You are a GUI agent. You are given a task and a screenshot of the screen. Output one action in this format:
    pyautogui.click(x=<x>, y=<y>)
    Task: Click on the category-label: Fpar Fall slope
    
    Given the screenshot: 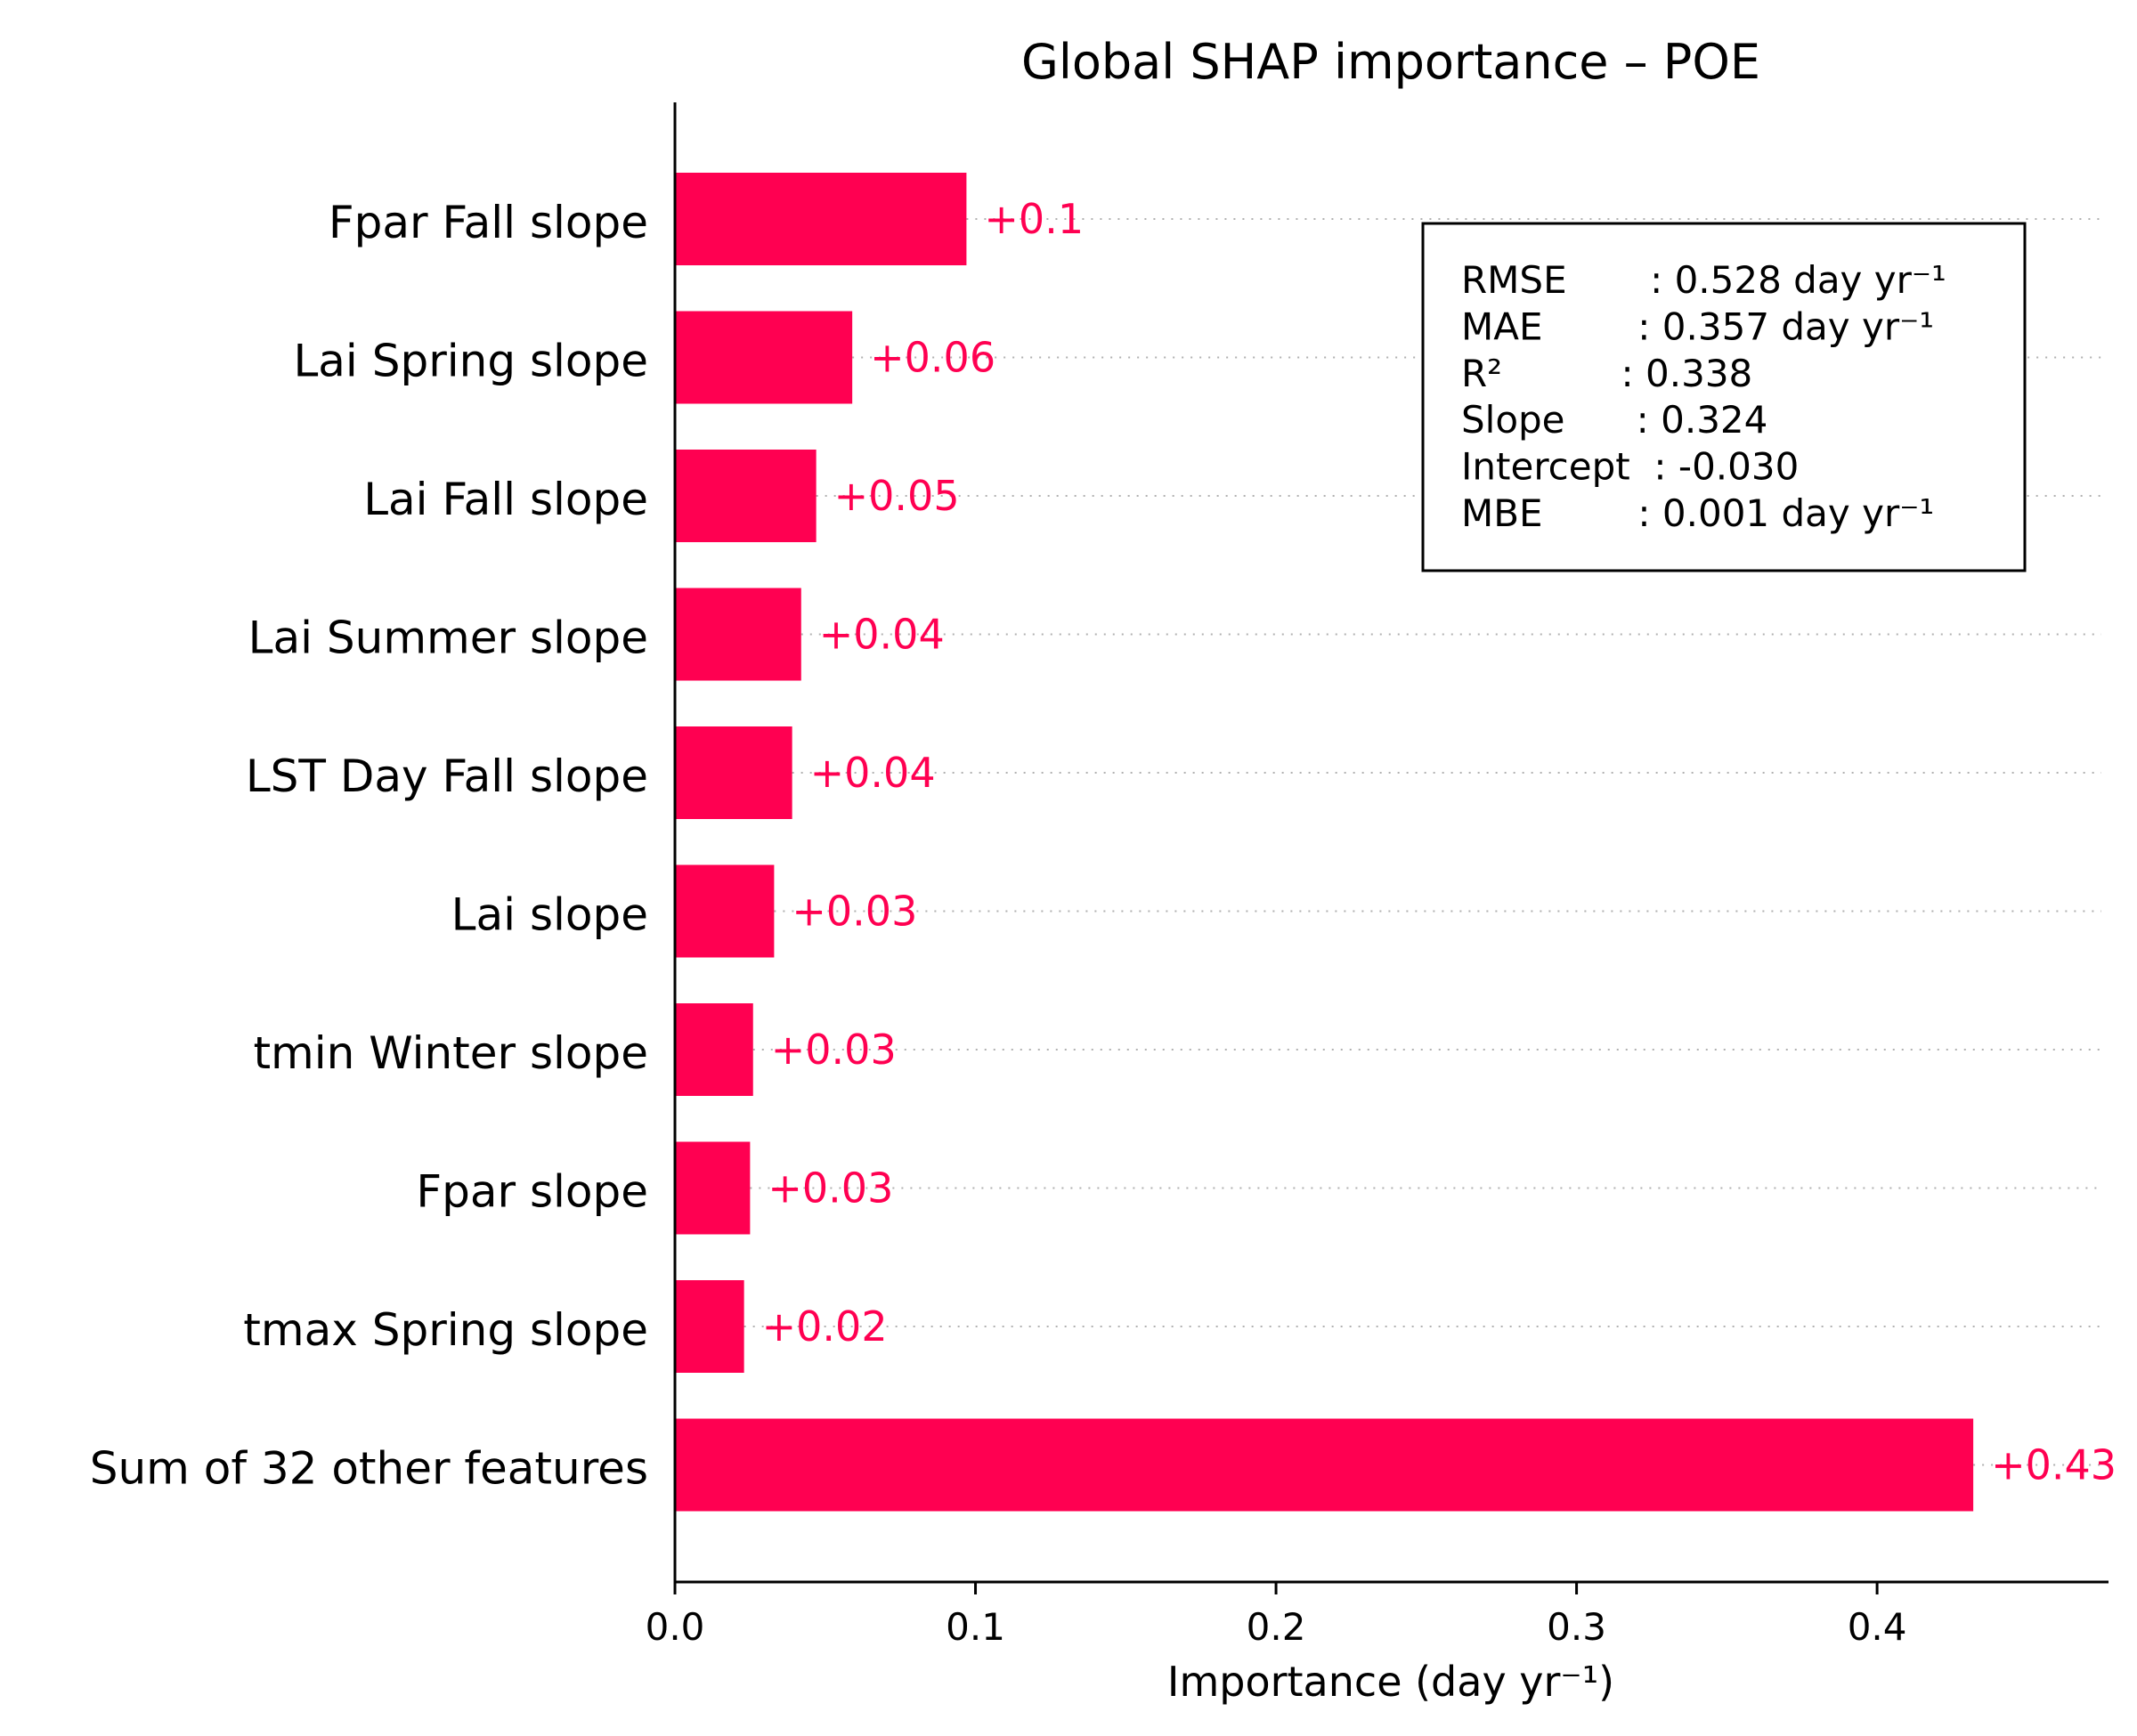 What is the action you would take?
    pyautogui.click(x=488, y=222)
    